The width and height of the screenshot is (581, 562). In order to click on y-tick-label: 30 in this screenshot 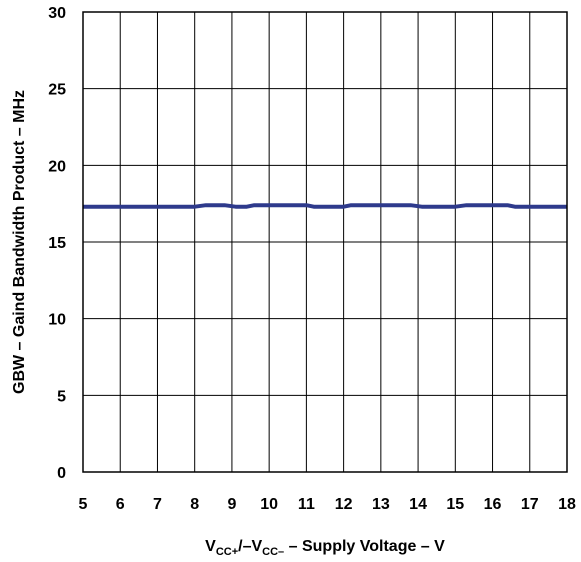, I will do `click(57, 13)`.